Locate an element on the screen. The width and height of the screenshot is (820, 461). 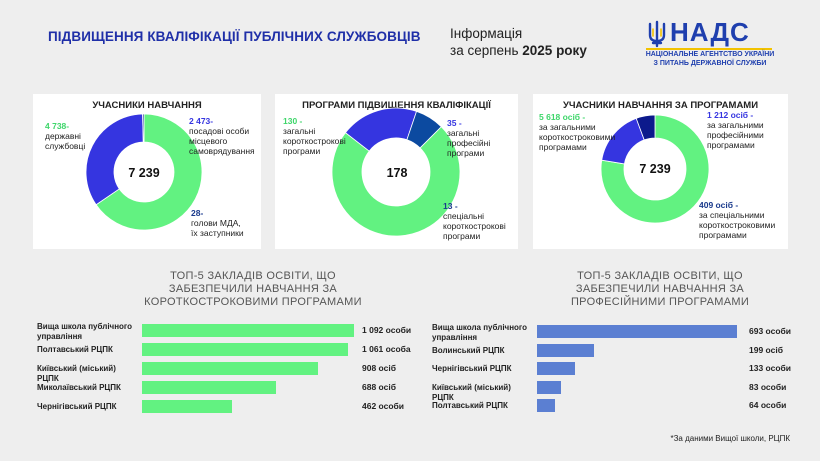
slice-text: загальні короткострокові програми is located at coordinates (314, 141).